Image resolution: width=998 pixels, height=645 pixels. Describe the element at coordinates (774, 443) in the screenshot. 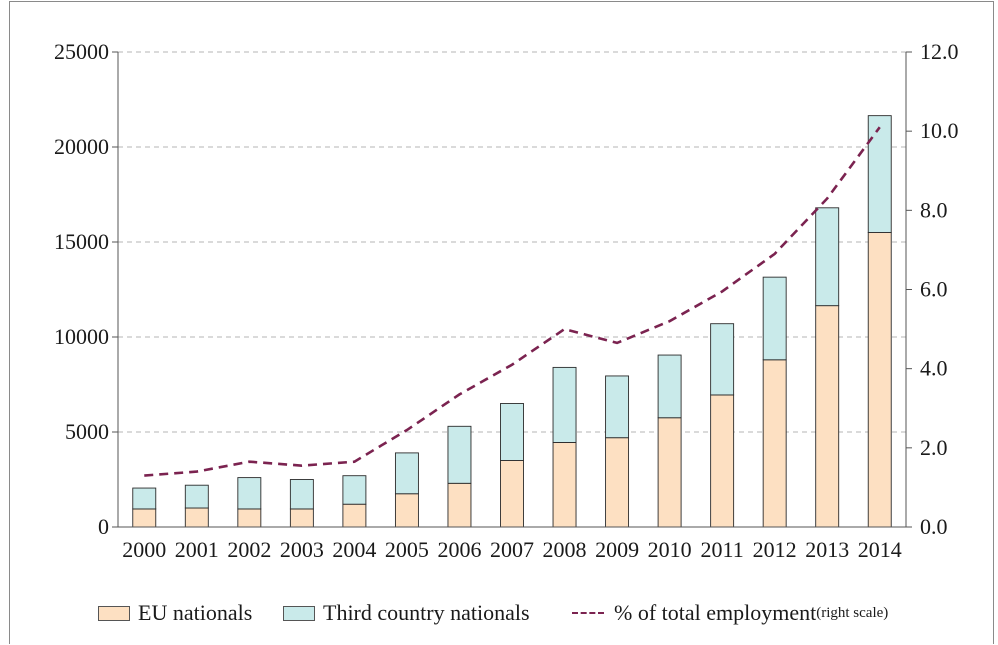

I see `bar-eu-2012` at that location.